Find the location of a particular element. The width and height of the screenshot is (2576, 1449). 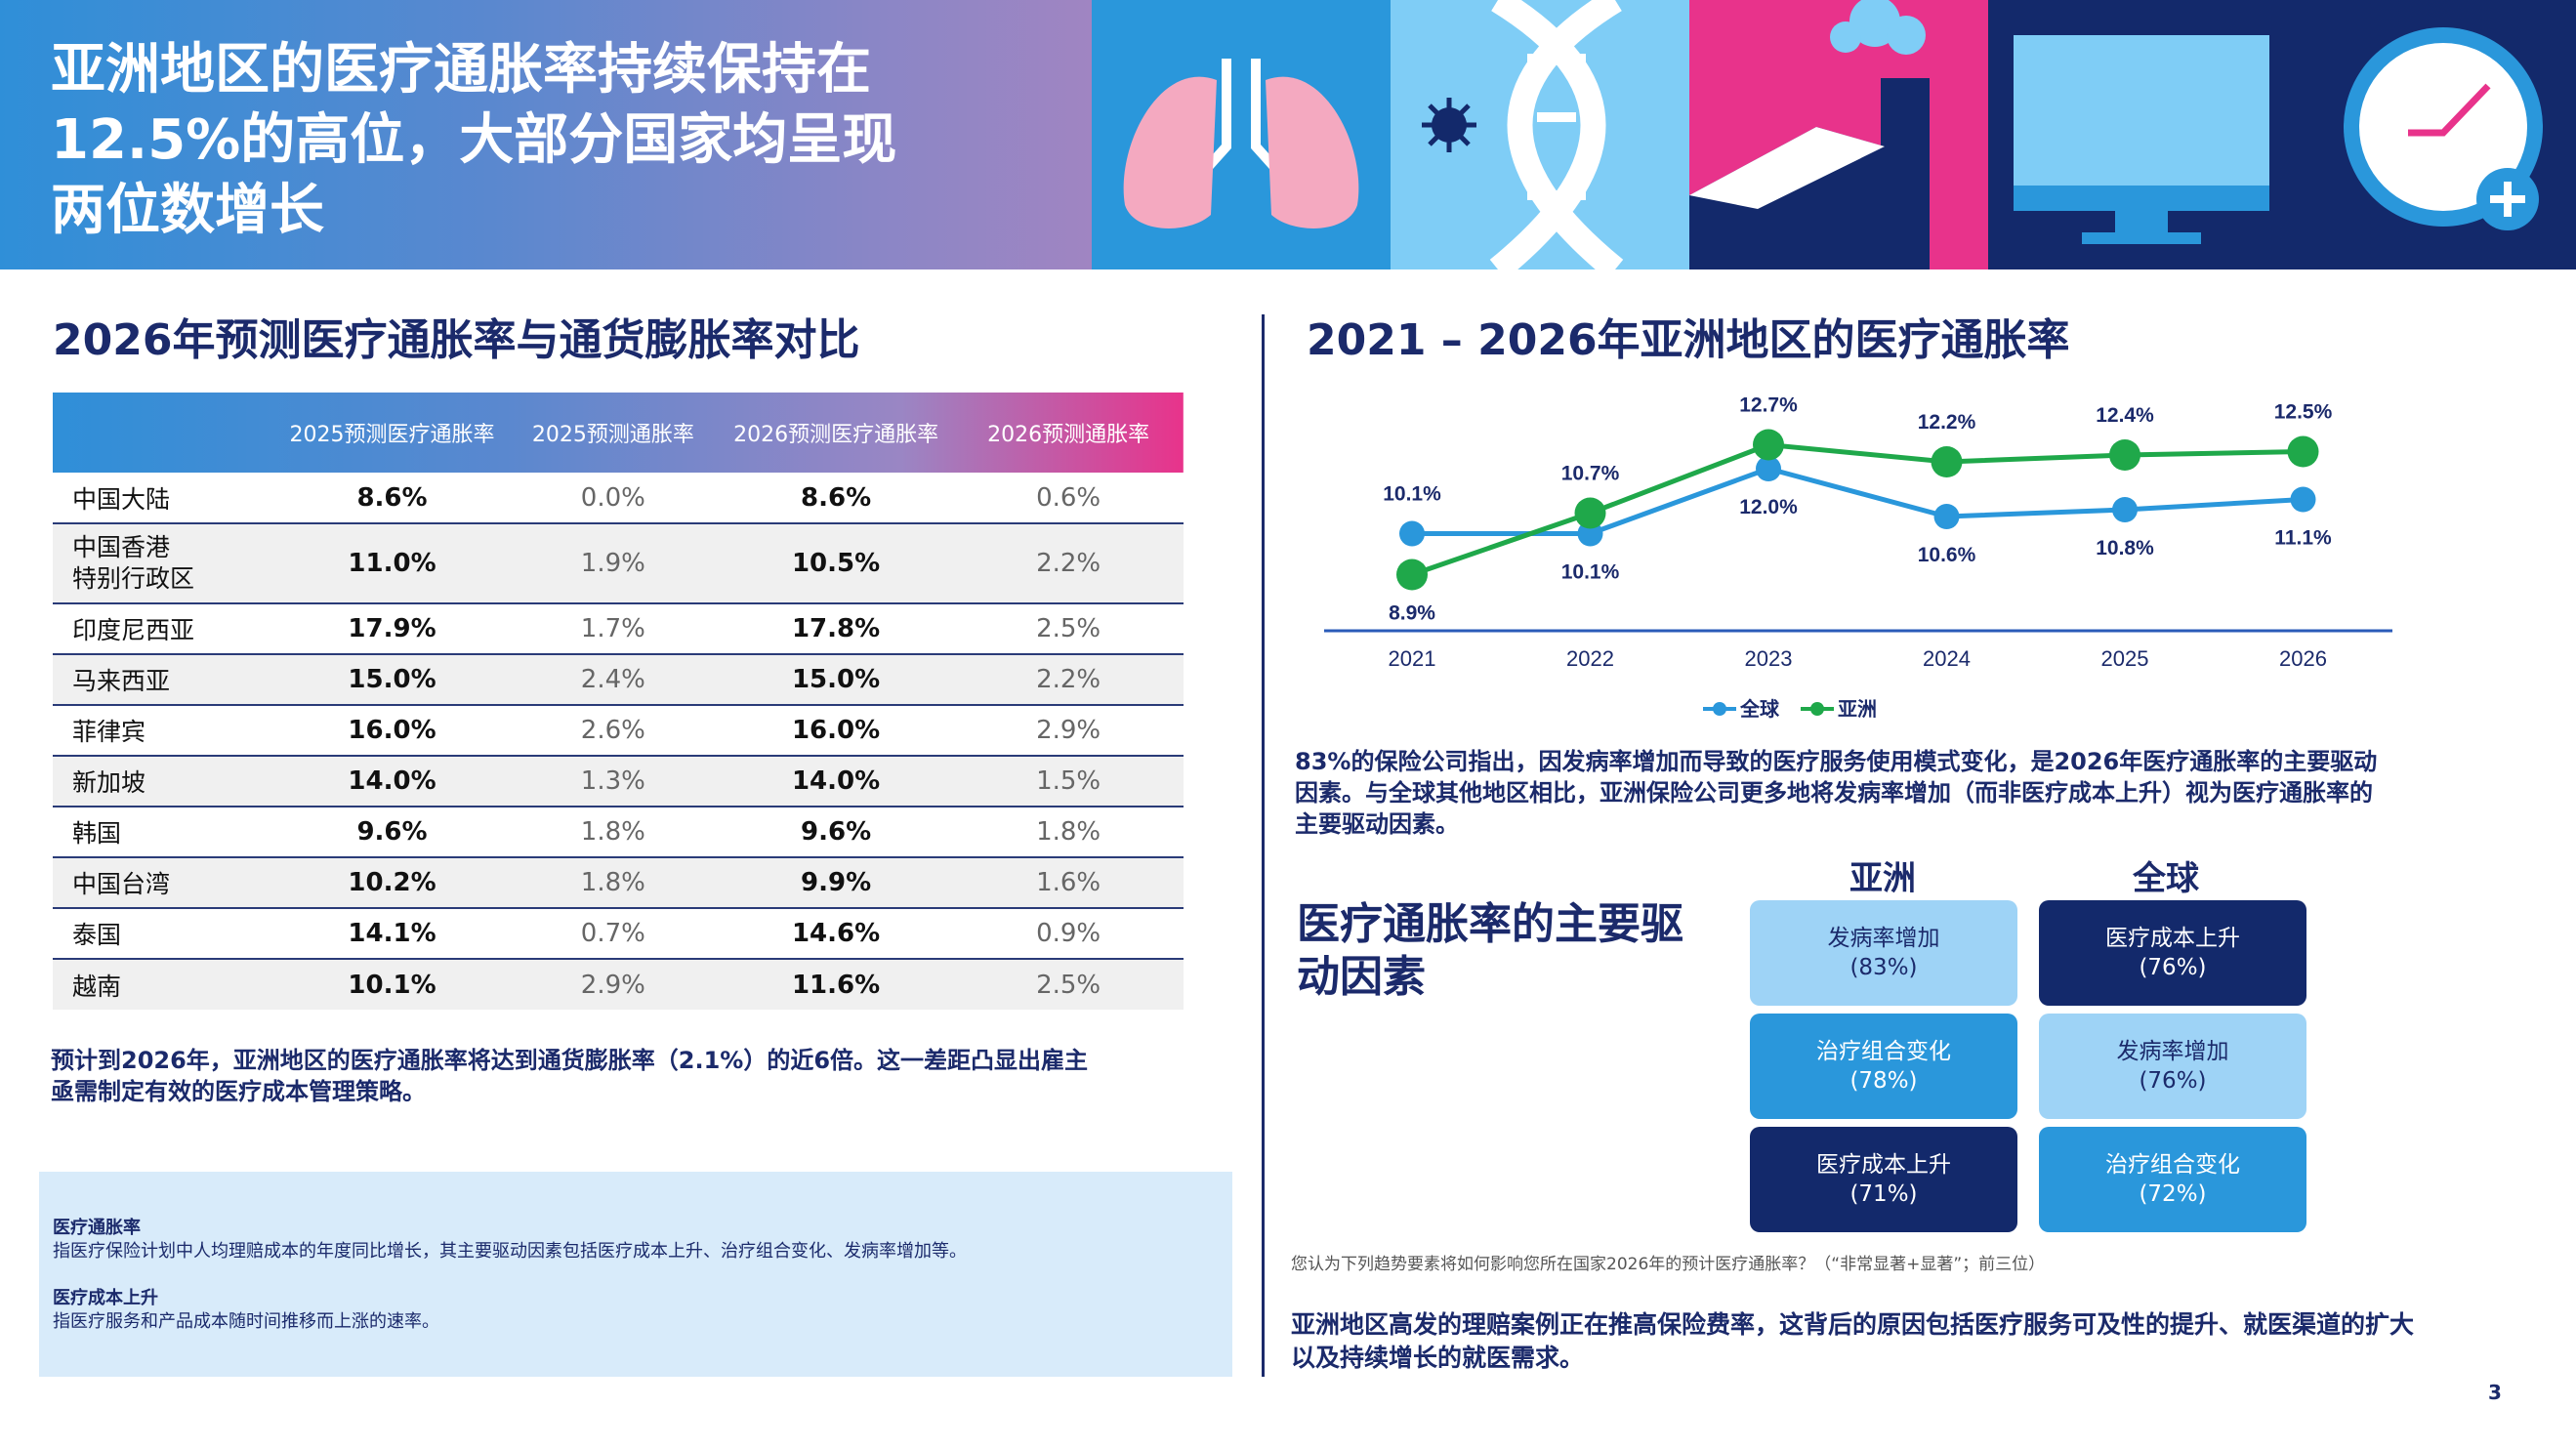

table-header: 2025预测通胀率 is located at coordinates (612, 435).